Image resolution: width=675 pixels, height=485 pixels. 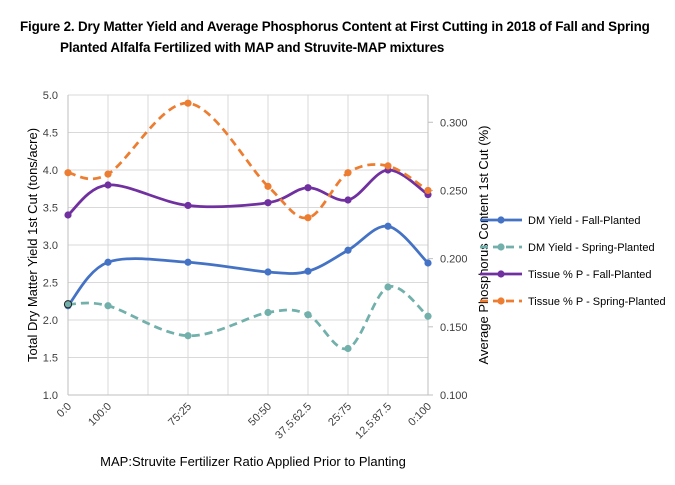 I want to click on series-tissue-p-spring-planted, so click(x=248, y=160).